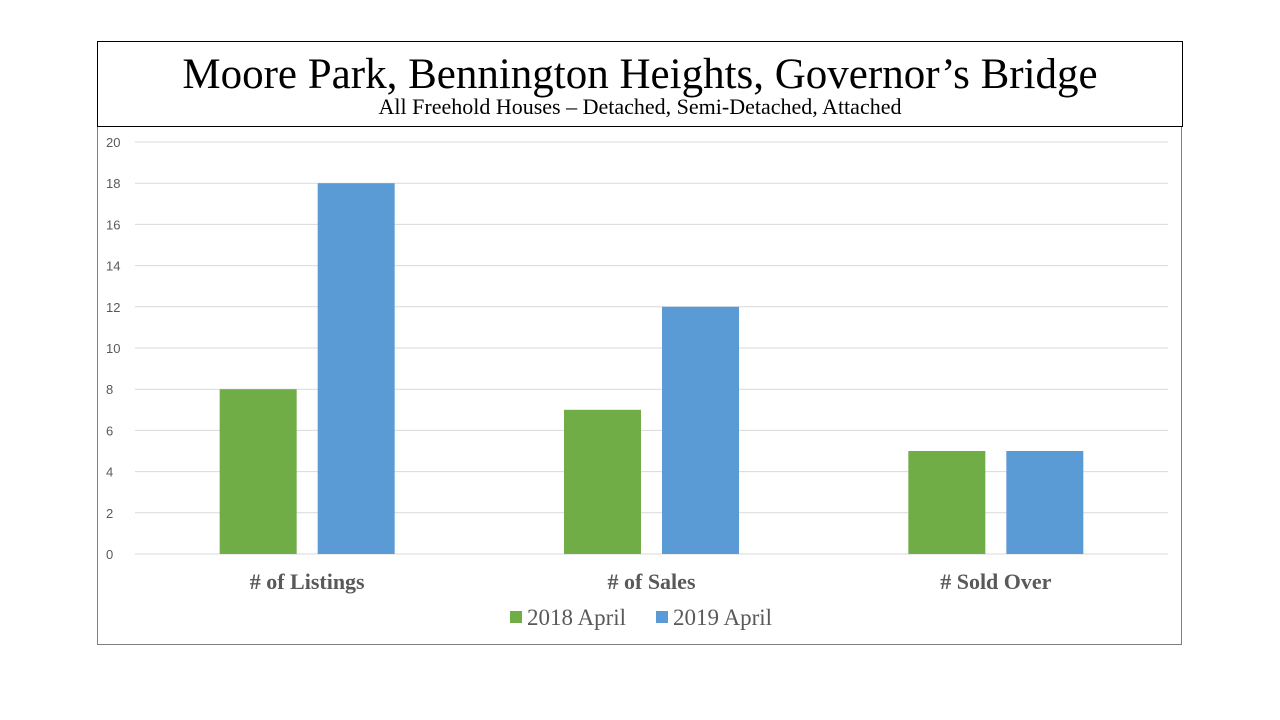 The height and width of the screenshot is (720, 1280). I want to click on legend-label: 2019 April, so click(722, 617).